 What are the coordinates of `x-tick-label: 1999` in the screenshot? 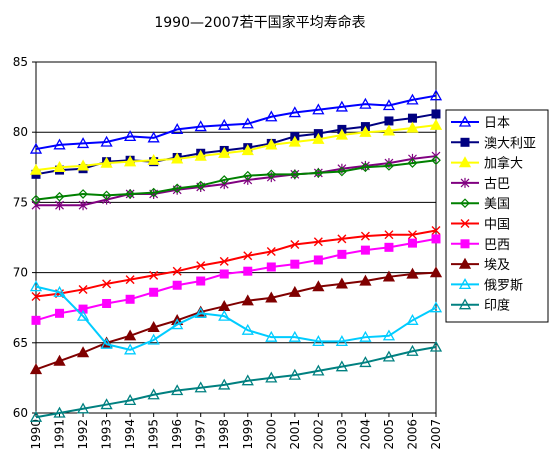 It's located at (248, 434).